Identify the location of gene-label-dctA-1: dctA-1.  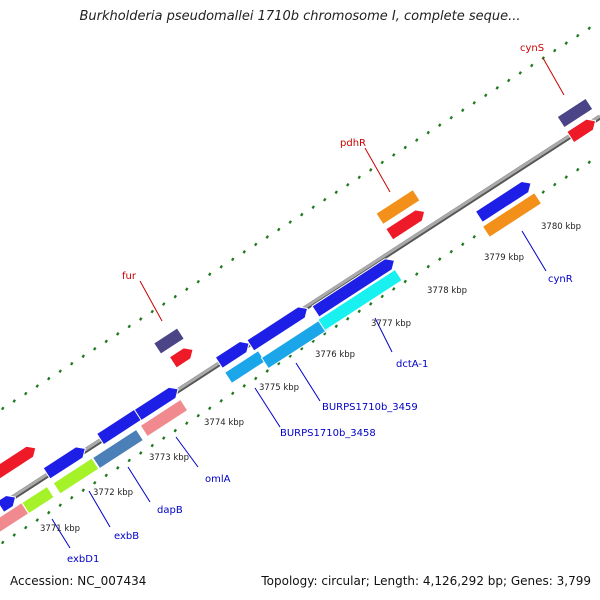
(412, 364).